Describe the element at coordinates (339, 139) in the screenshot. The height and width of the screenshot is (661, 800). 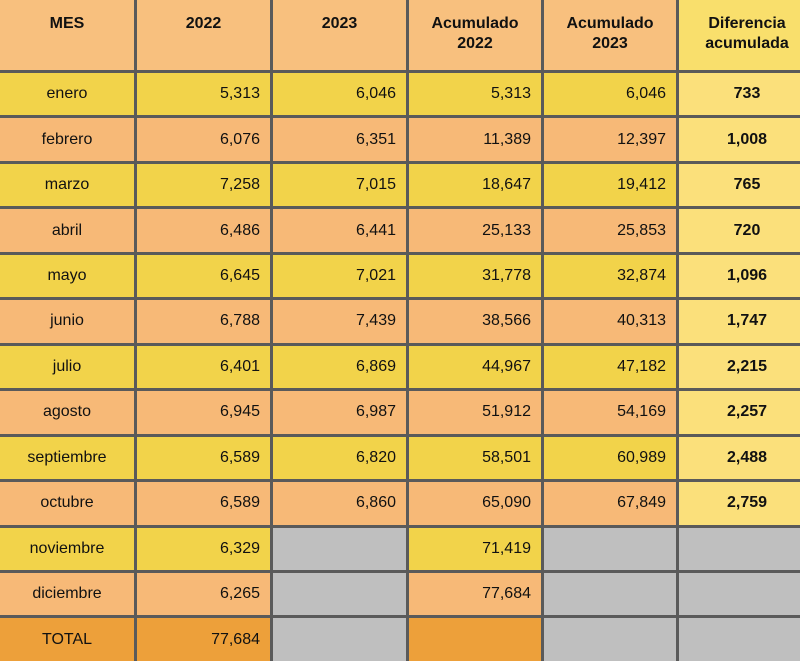
I see `cell-2023: 6,351` at that location.